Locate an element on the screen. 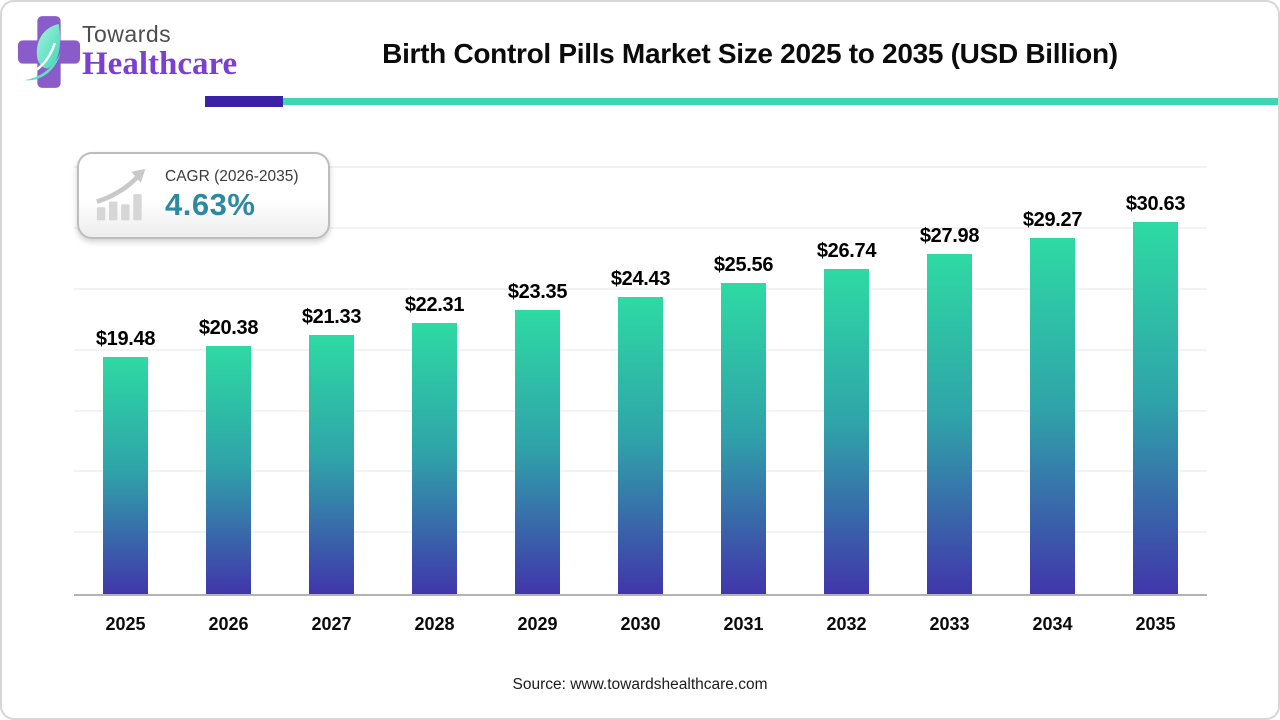 This screenshot has width=1280, height=720. bar-group-2033: $27.98 is located at coordinates (949, 363).